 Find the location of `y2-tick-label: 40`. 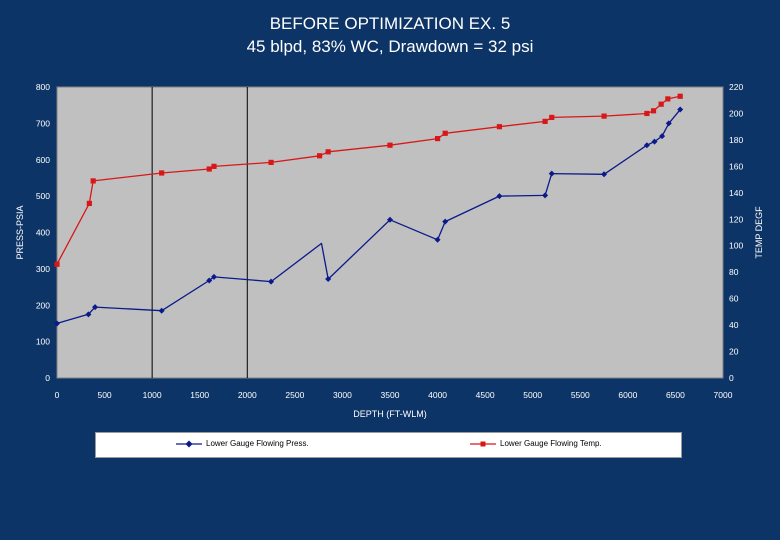

y2-tick-label: 40 is located at coordinates (734, 325).